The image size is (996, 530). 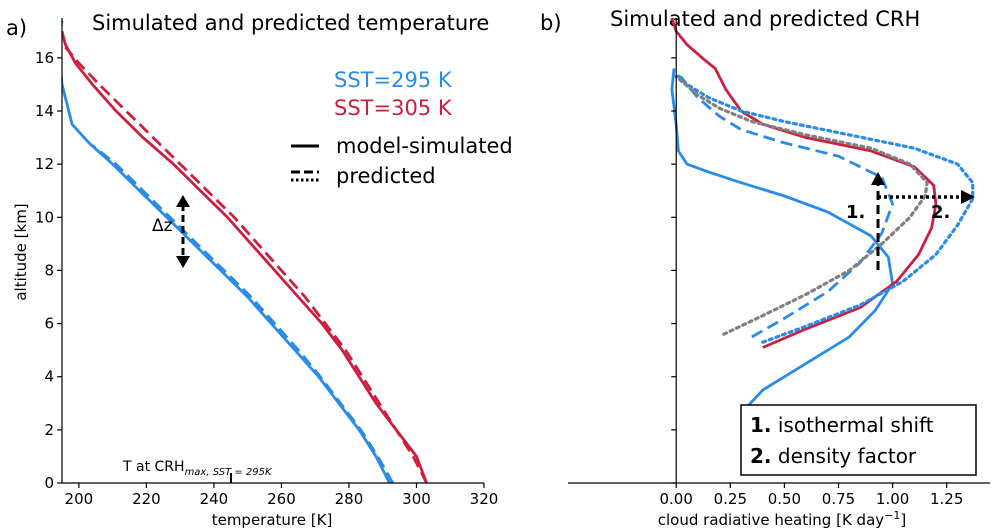 I want to click on panel-a-xtick-label: 240, so click(x=214, y=499).